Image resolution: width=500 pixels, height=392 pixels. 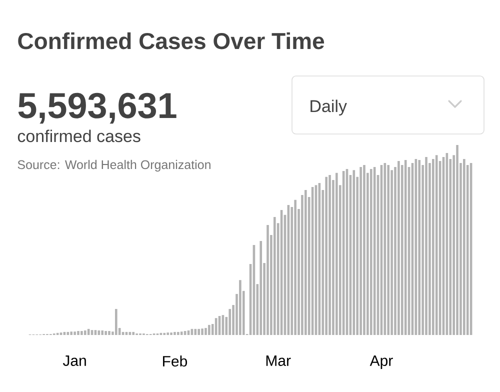 I want to click on chart-title: Confirmed Cases Over Time, so click(x=171, y=41).